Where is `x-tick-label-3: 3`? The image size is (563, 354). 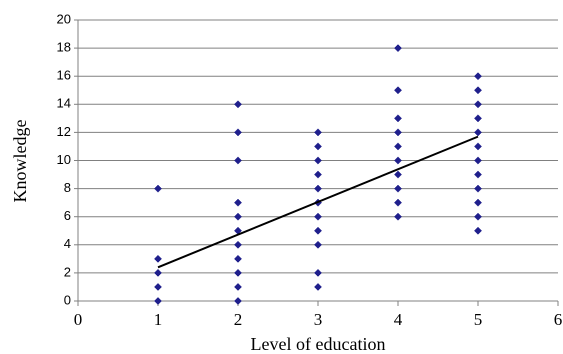
x-tick-label-3: 3 is located at coordinates (318, 319).